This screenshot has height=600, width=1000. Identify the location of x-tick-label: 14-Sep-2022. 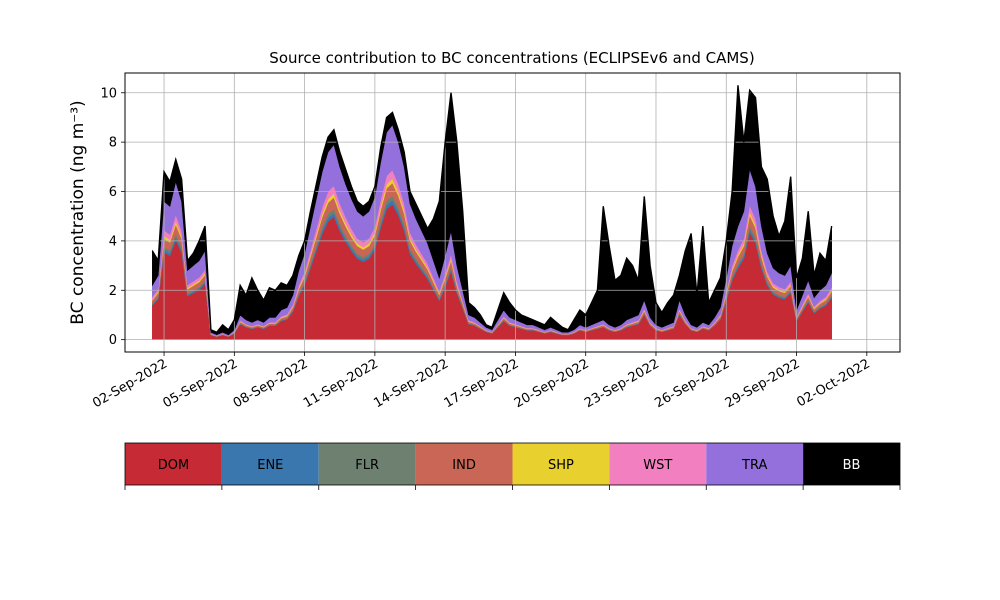
(411, 383).